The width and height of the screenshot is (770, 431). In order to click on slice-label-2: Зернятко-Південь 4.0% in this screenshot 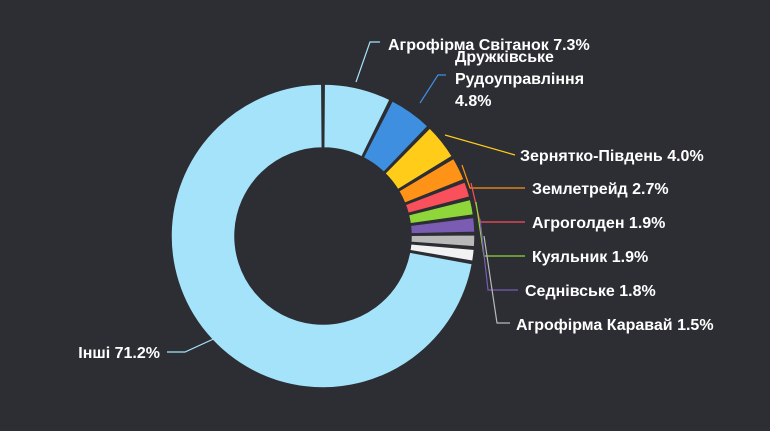, I will do `click(612, 156)`.